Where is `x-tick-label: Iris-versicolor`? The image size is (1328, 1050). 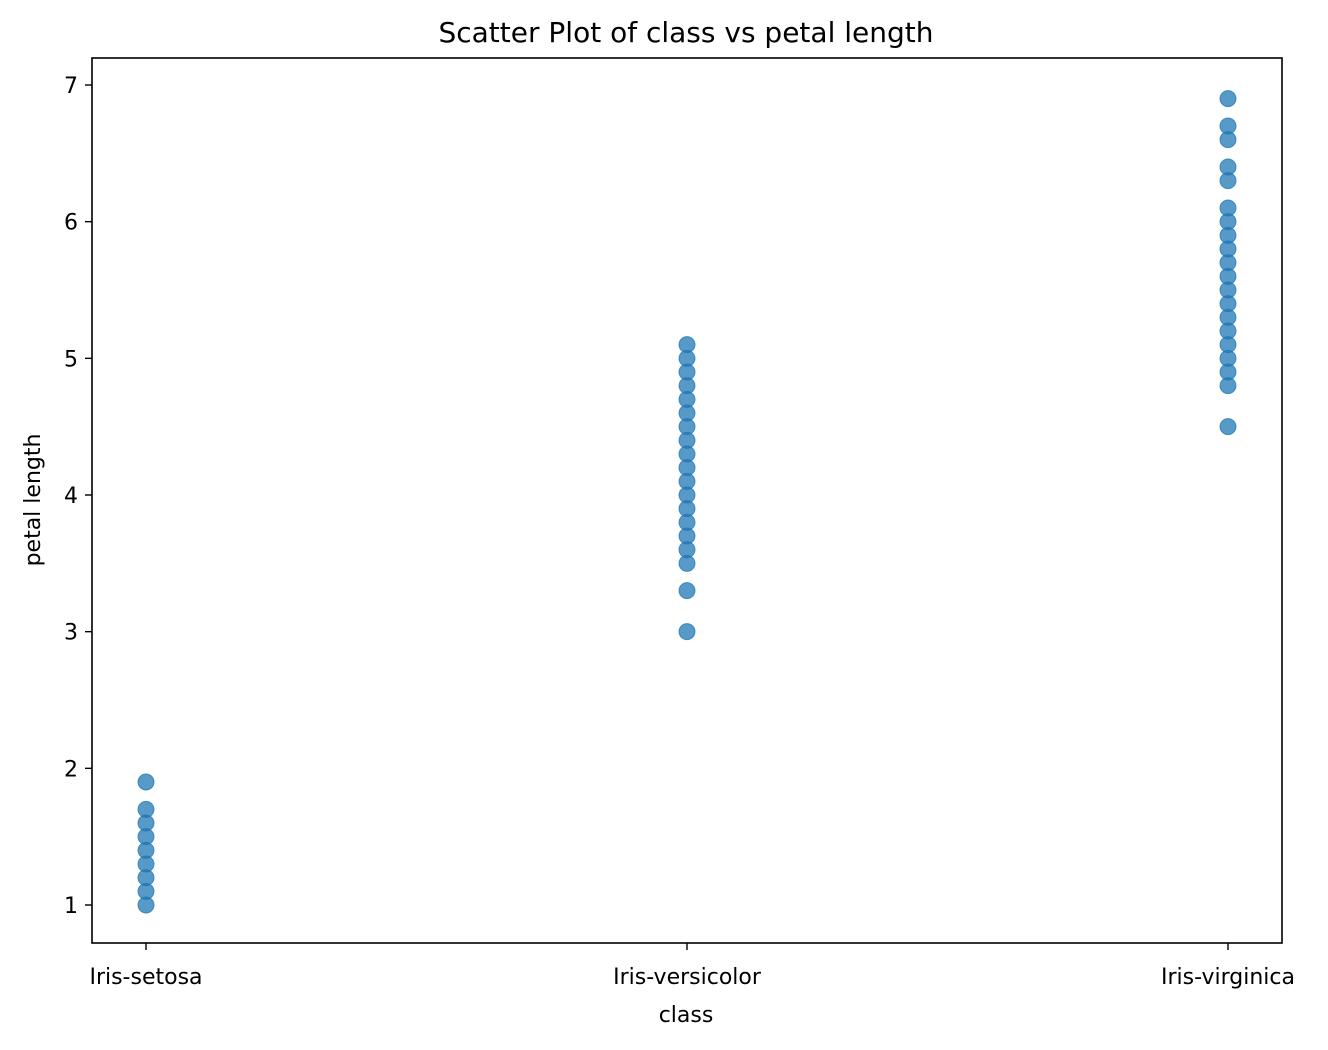
x-tick-label: Iris-versicolor is located at coordinates (687, 977).